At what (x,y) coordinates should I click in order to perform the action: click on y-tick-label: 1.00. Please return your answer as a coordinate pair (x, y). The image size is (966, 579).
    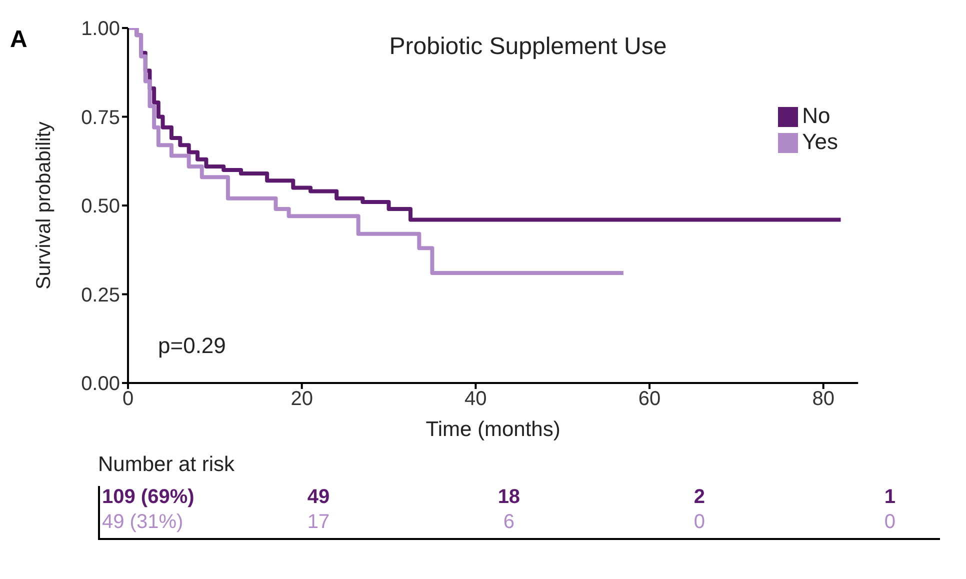
    Looking at the image, I should click on (100, 29).